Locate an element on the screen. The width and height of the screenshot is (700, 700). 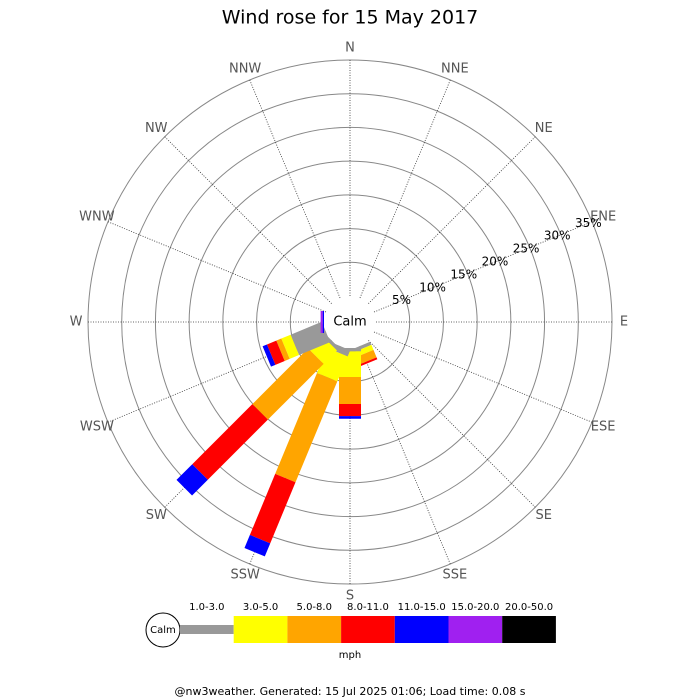
direction-label: ESE is located at coordinates (603, 426).